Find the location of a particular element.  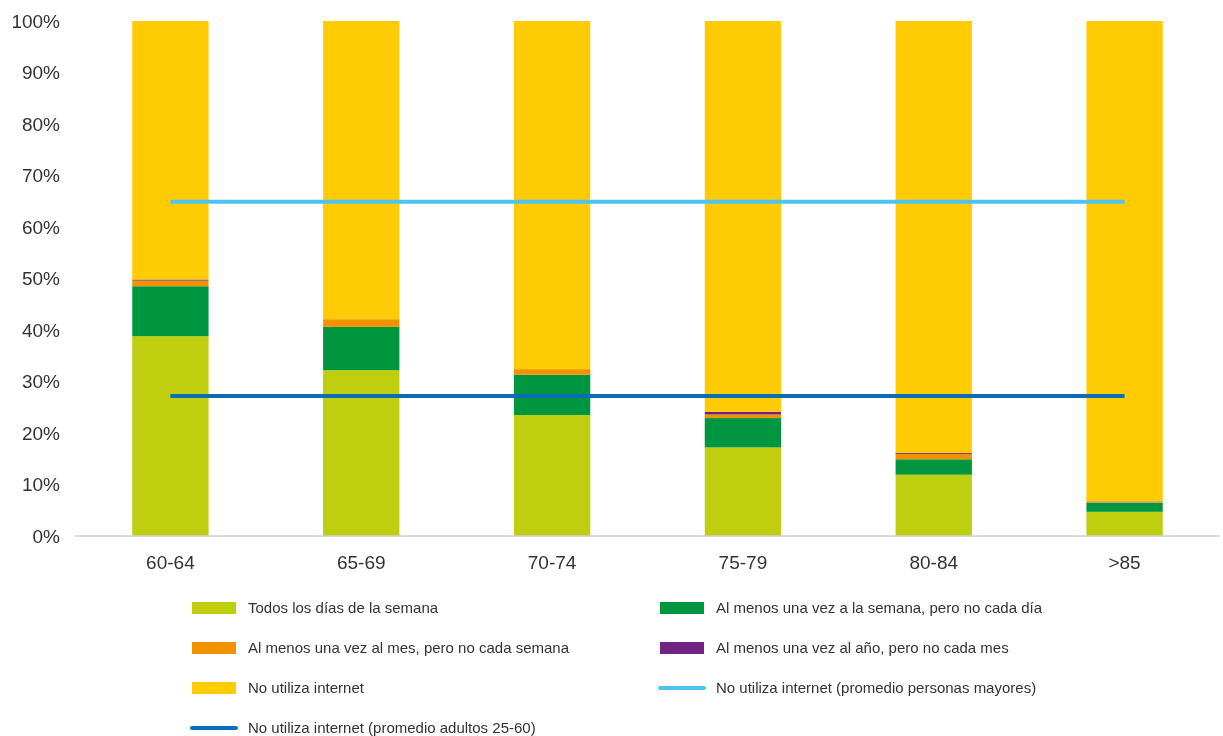

y-tick-label: 10% is located at coordinates (41, 485).